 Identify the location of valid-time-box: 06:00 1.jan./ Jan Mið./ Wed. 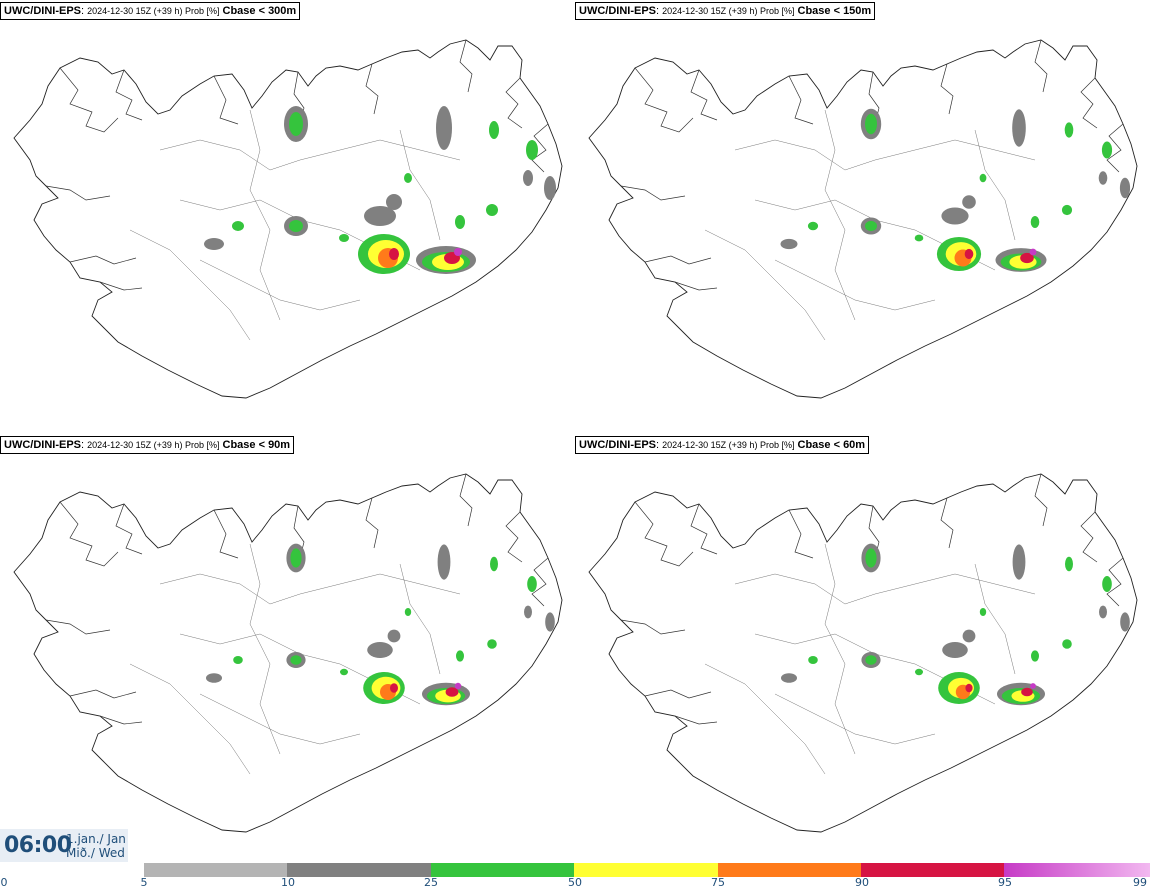
(64, 845).